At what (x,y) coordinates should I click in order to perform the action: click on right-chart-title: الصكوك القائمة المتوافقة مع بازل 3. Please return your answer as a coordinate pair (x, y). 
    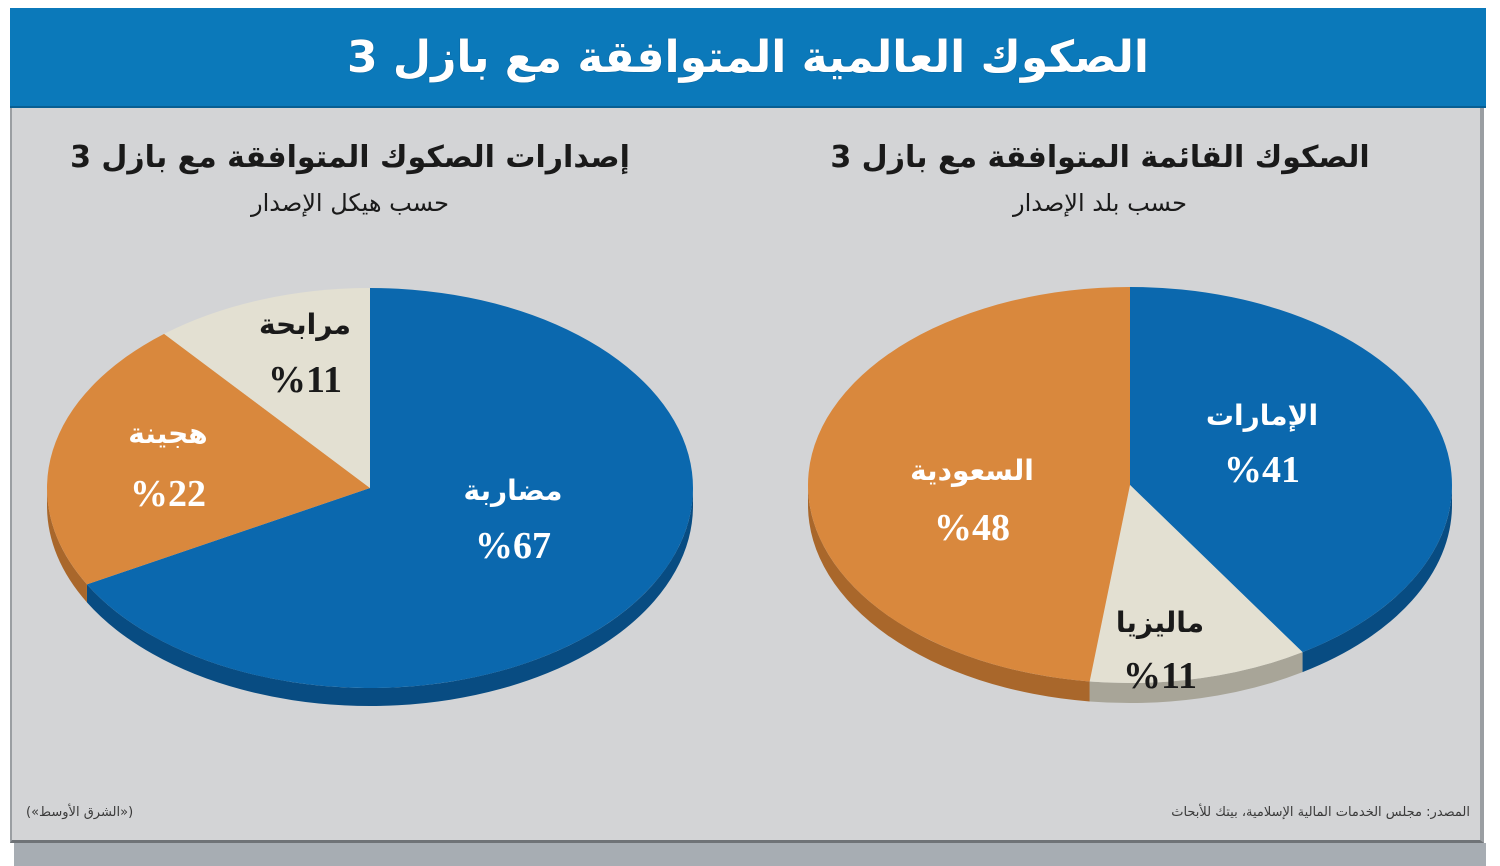
    Looking at the image, I should click on (1100, 157).